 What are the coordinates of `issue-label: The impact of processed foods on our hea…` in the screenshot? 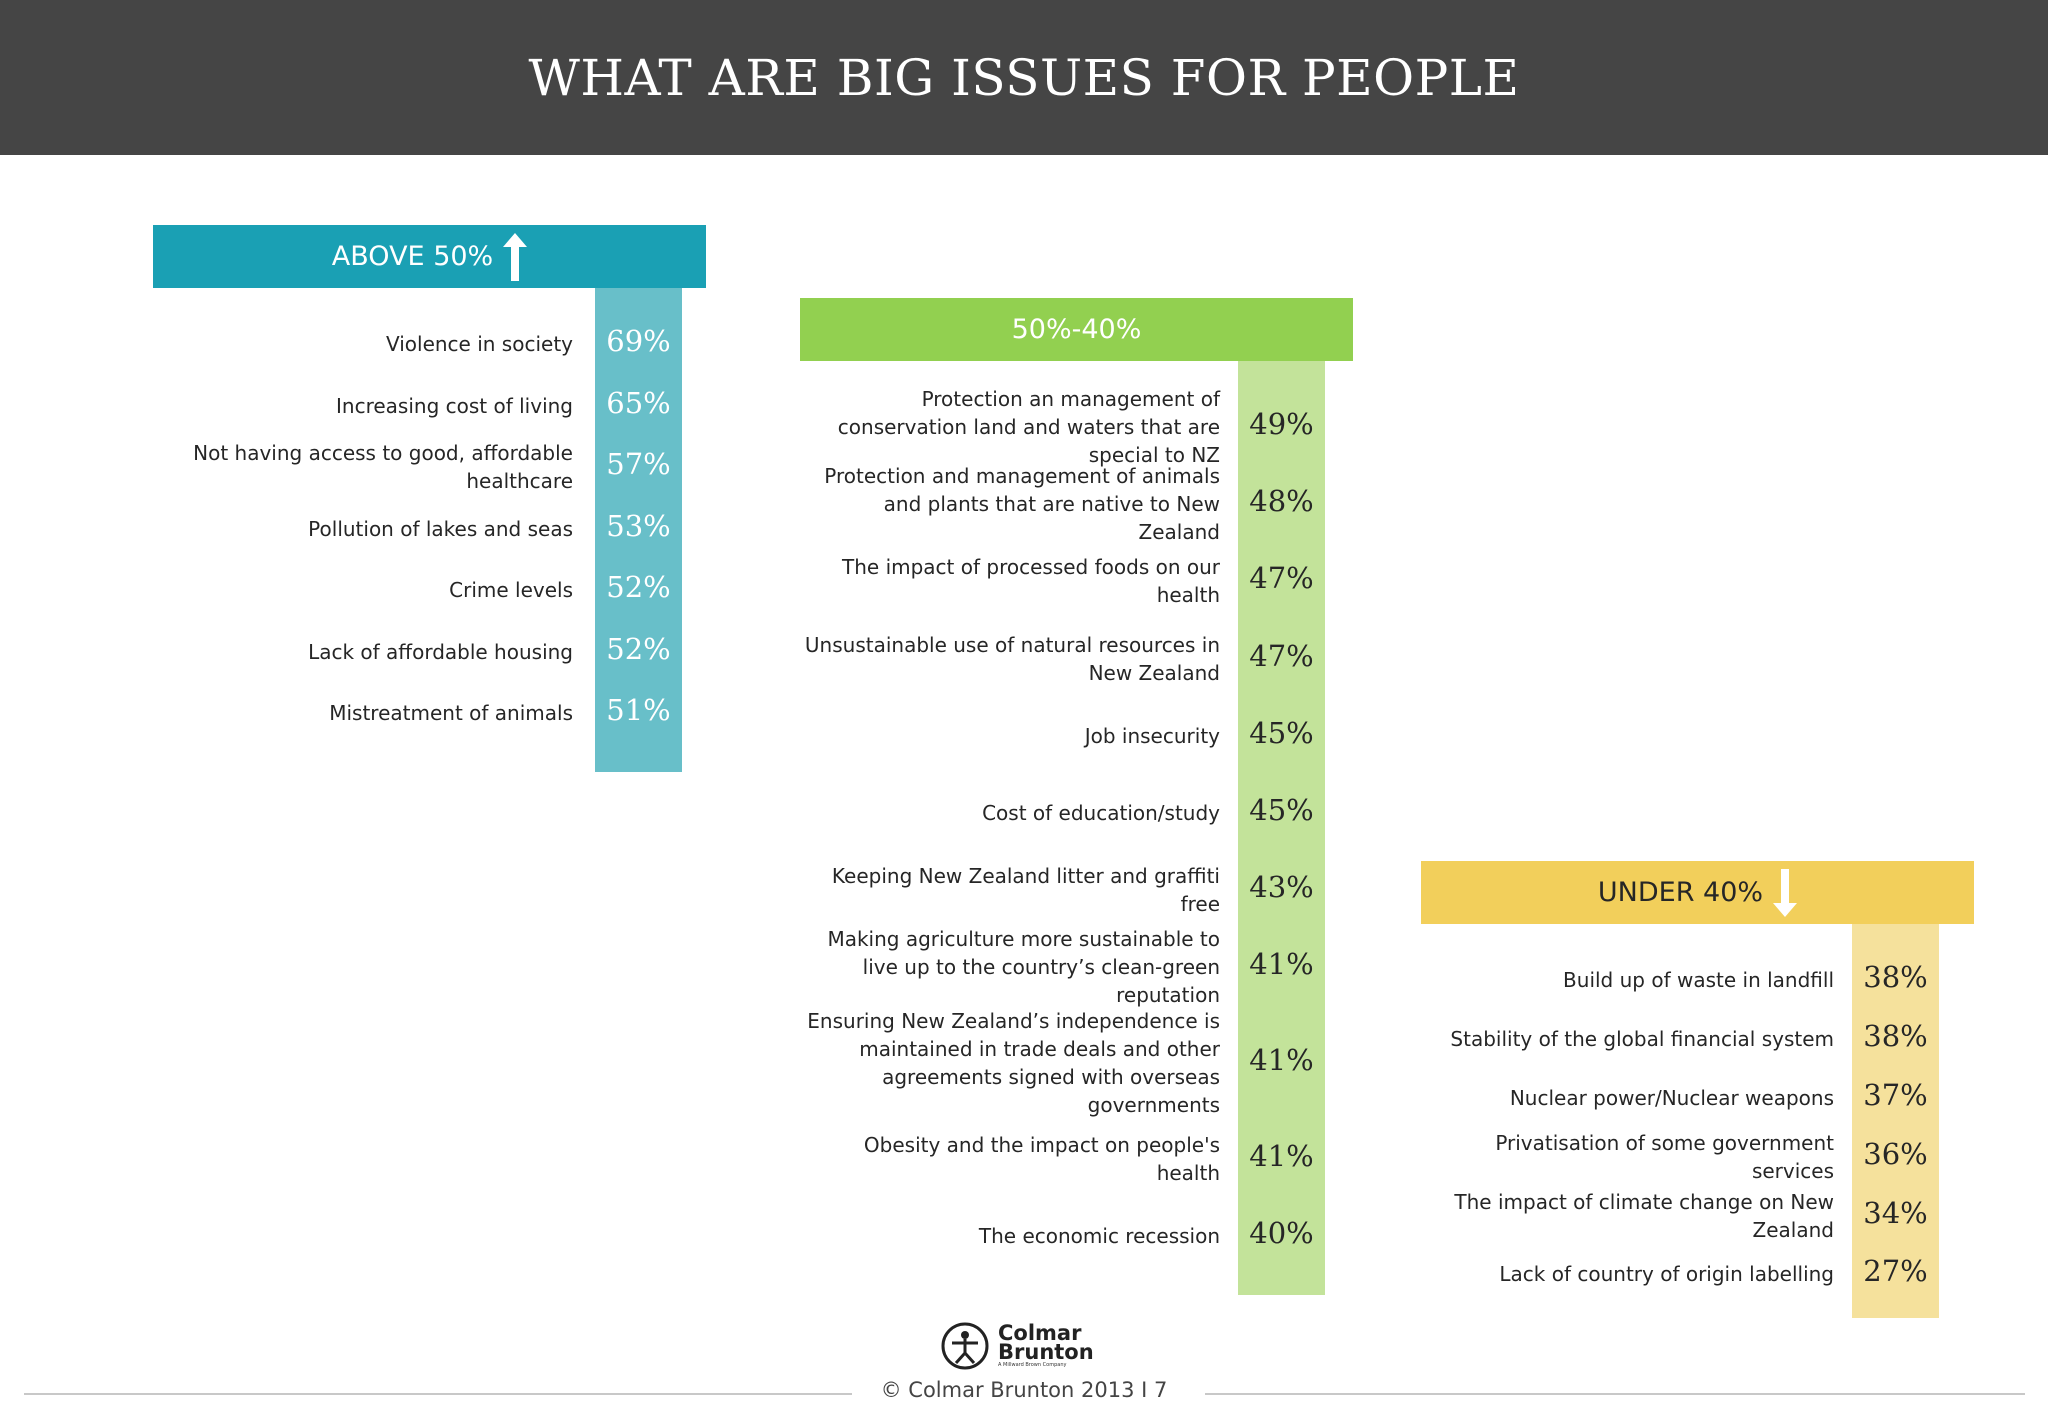 It's located at (1031, 581).